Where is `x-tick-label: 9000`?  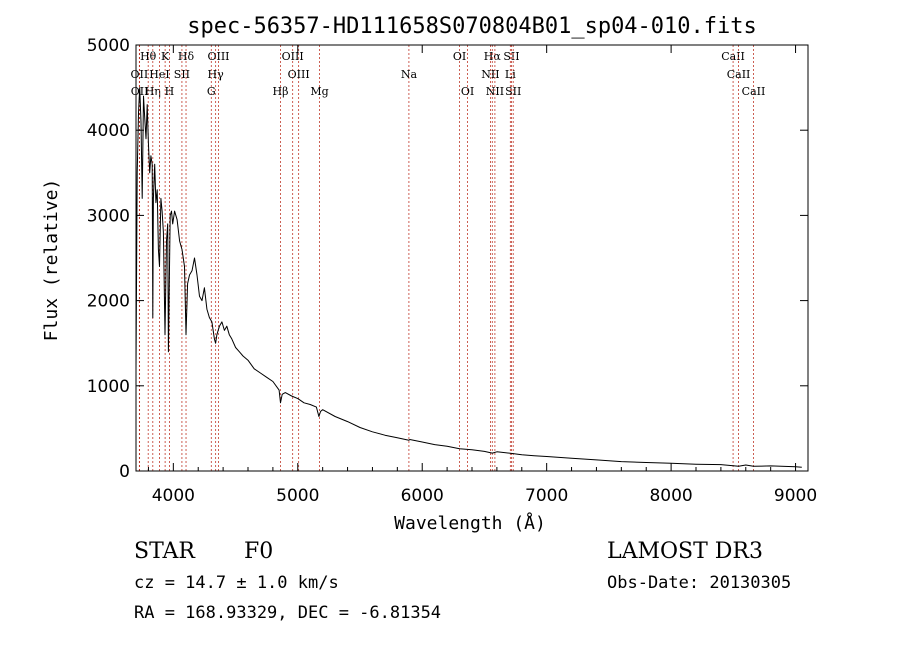
x-tick-label: 9000 is located at coordinates (795, 496).